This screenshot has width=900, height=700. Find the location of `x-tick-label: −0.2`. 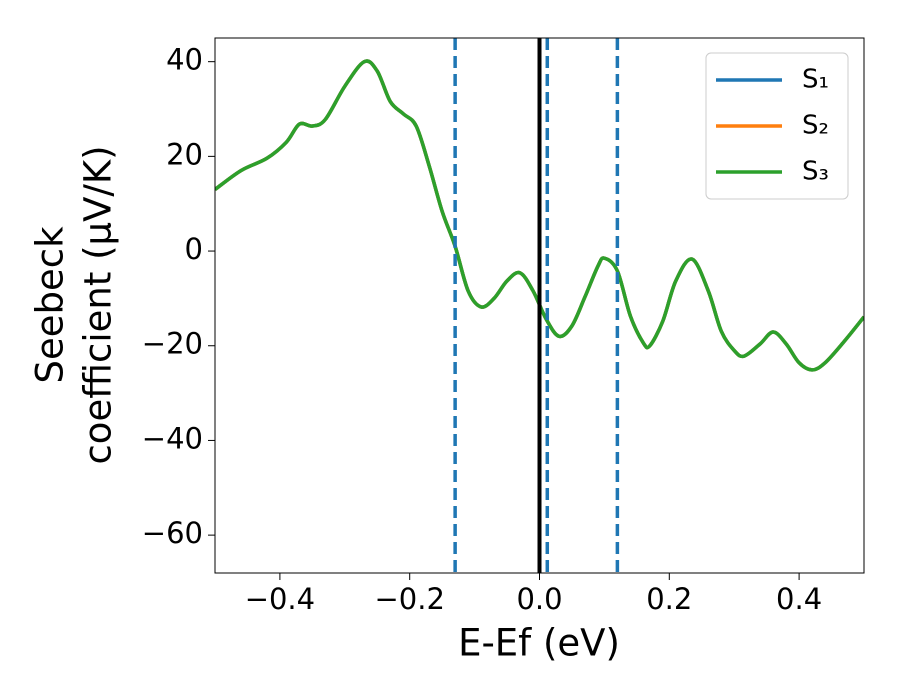

x-tick-label: −0.2 is located at coordinates (409, 599).